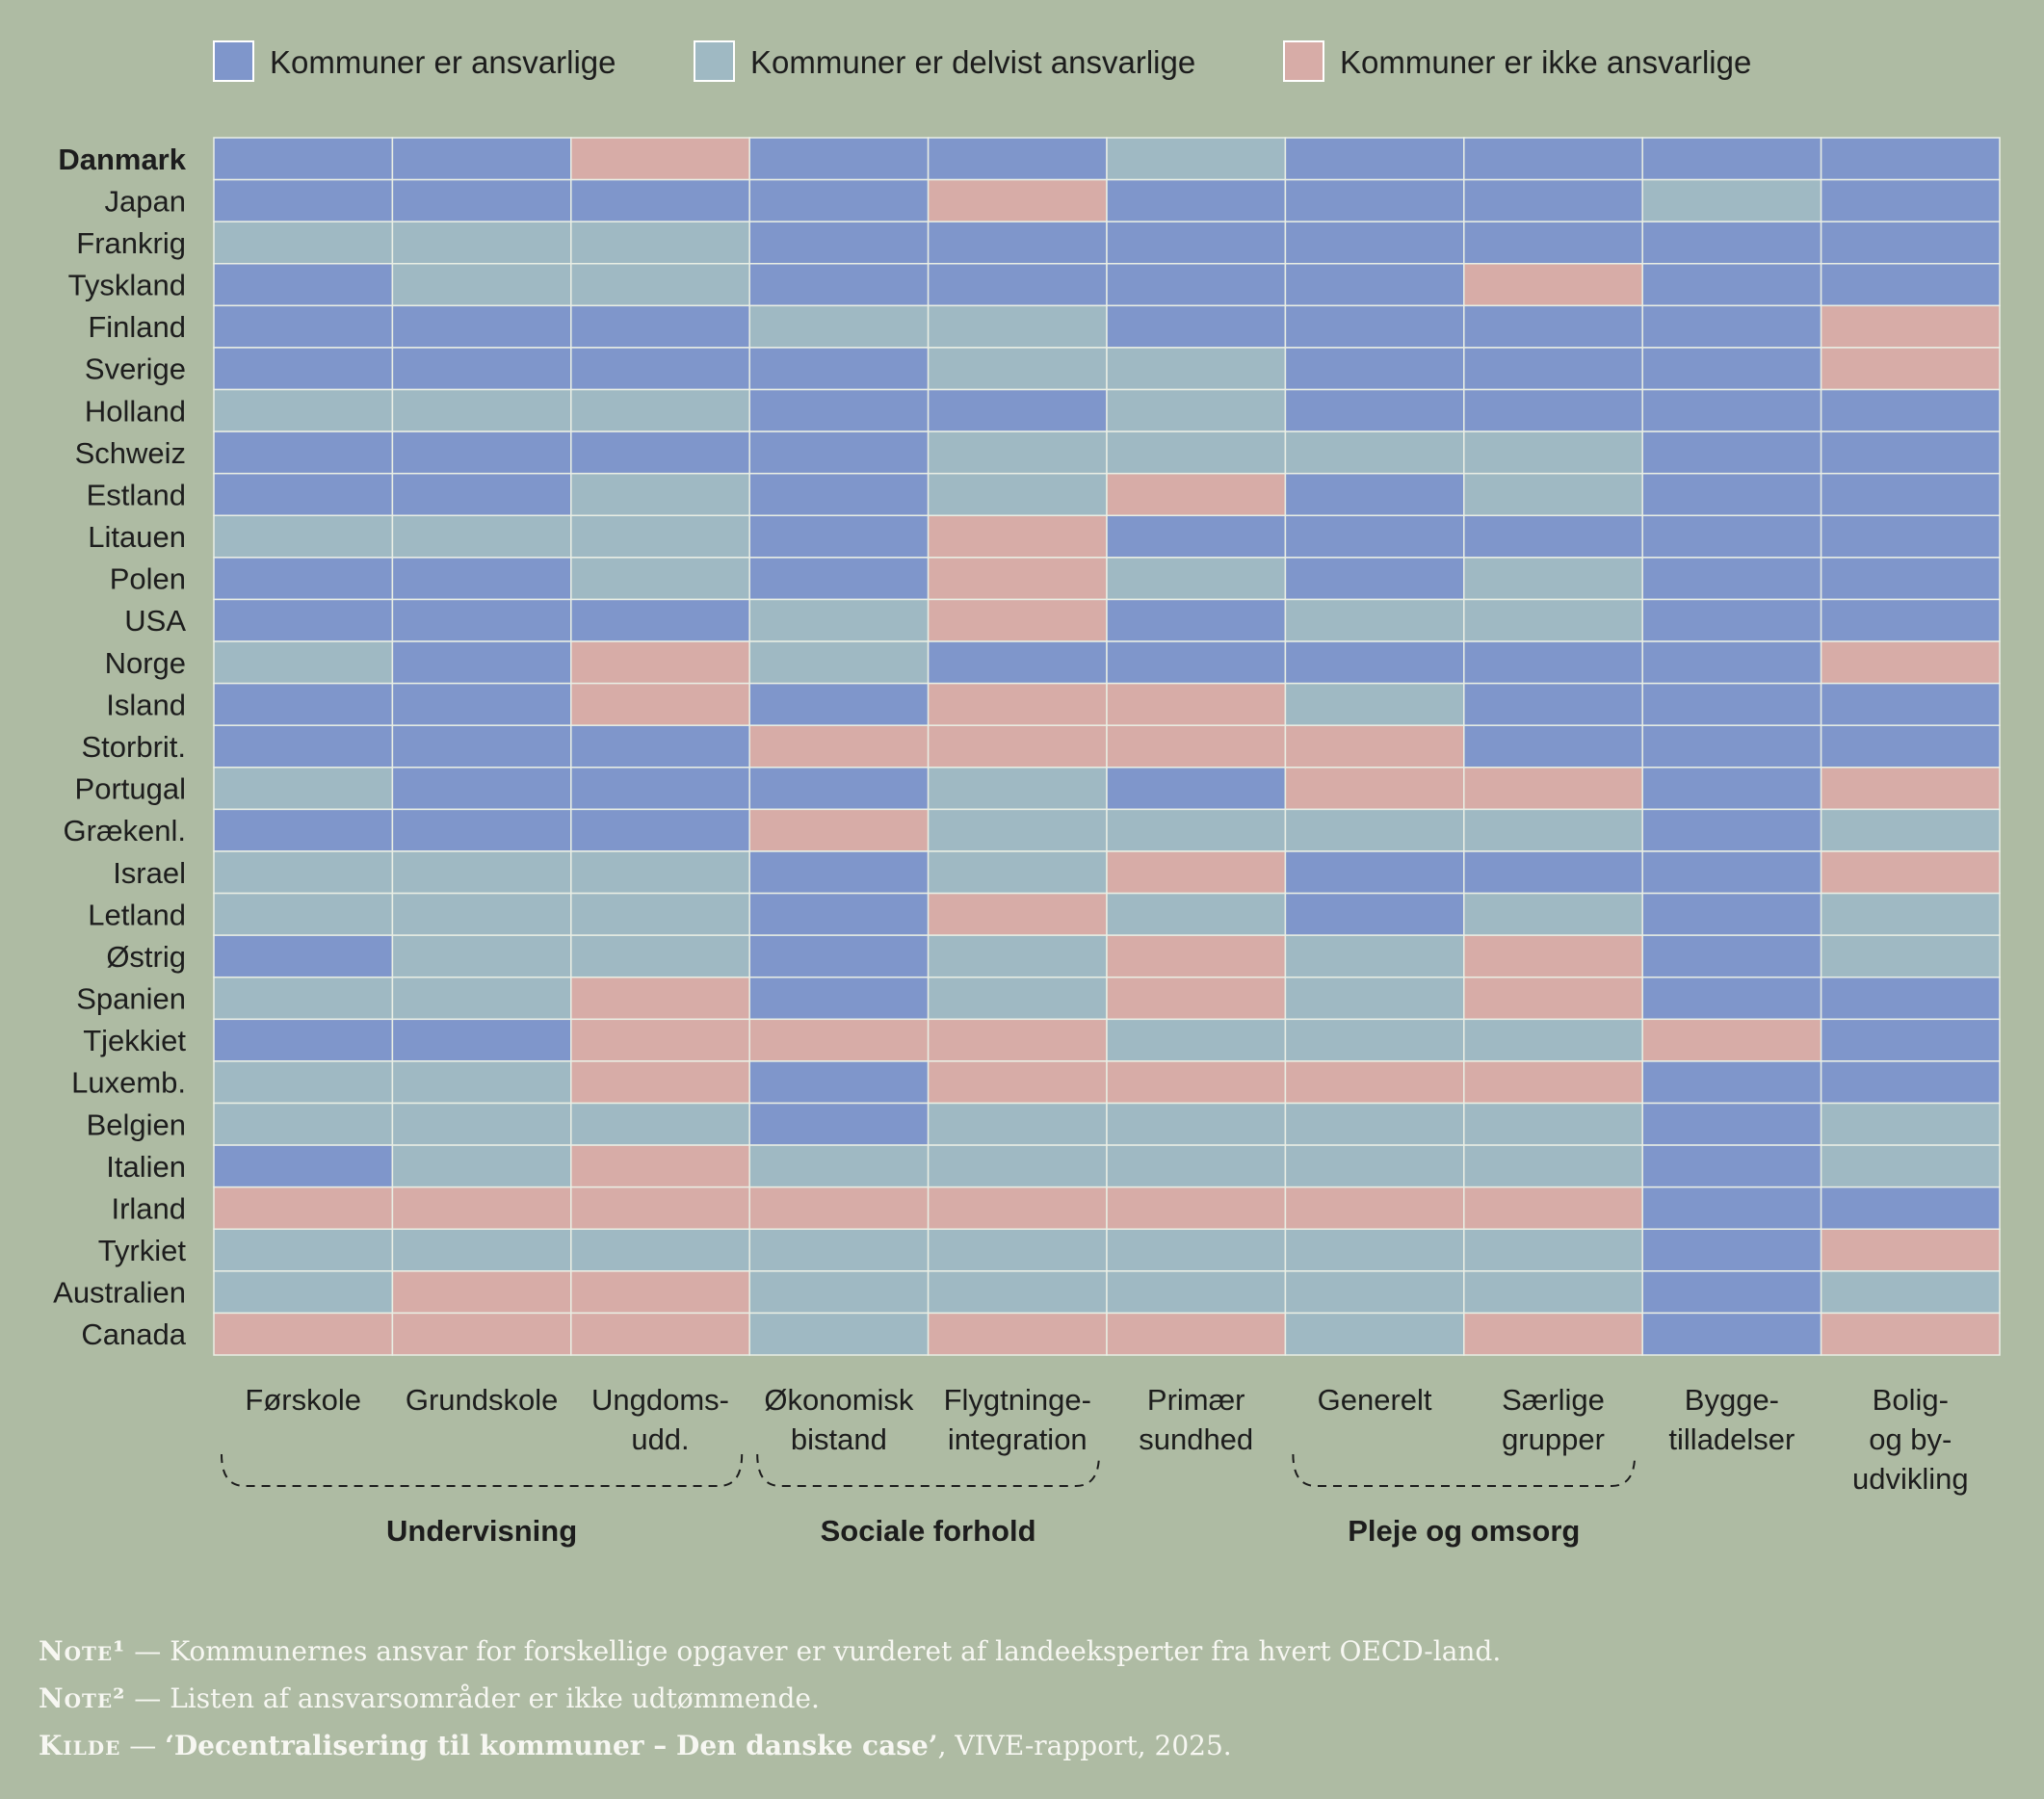 This screenshot has height=1799, width=2044. I want to click on row-label: Østrig, so click(146, 957).